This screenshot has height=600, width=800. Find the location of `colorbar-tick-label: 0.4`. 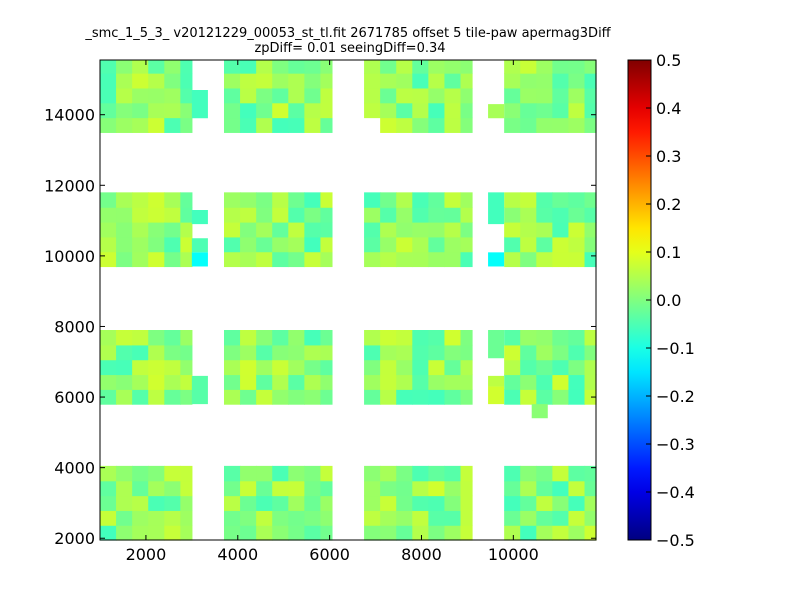

colorbar-tick-label: 0.4 is located at coordinates (668, 108).